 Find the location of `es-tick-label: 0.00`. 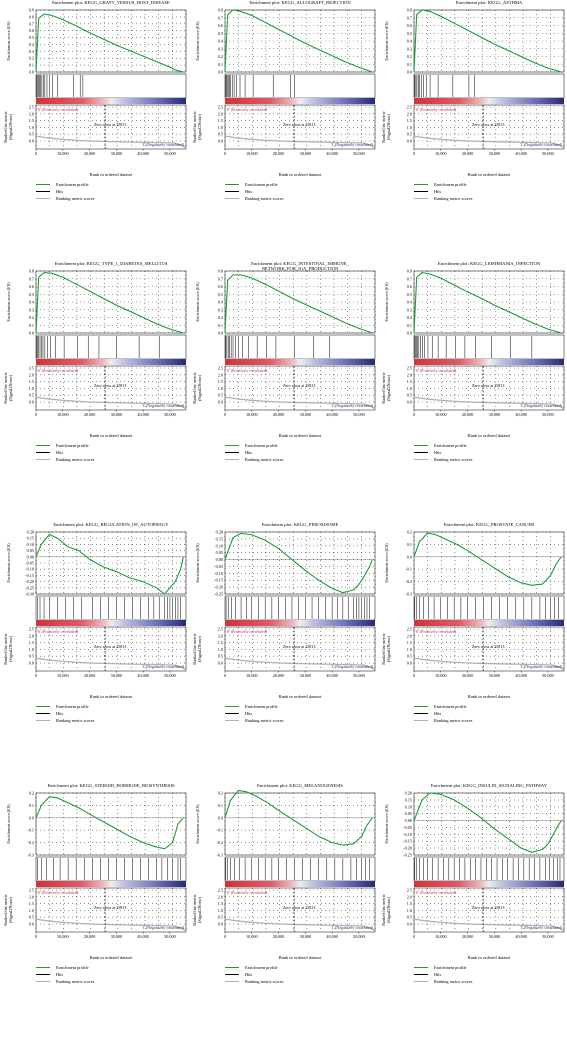

es-tick-label: 0.00 is located at coordinates (219, 559).